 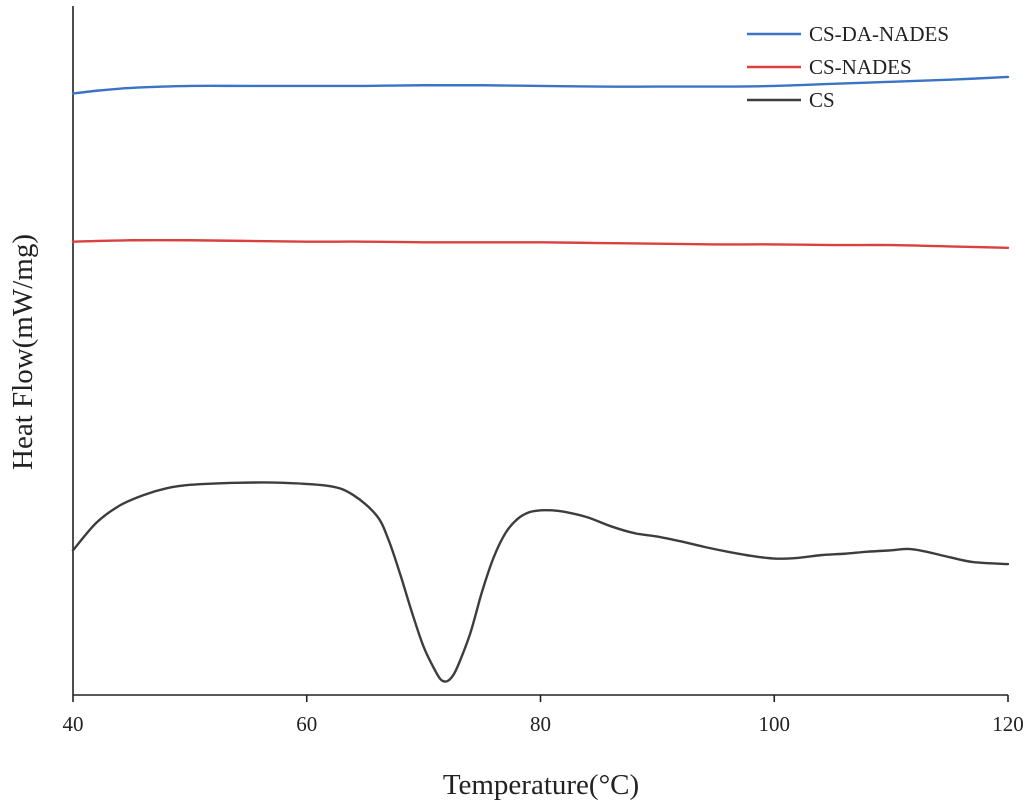 I want to click on x-tick-label: 80, so click(x=540, y=724).